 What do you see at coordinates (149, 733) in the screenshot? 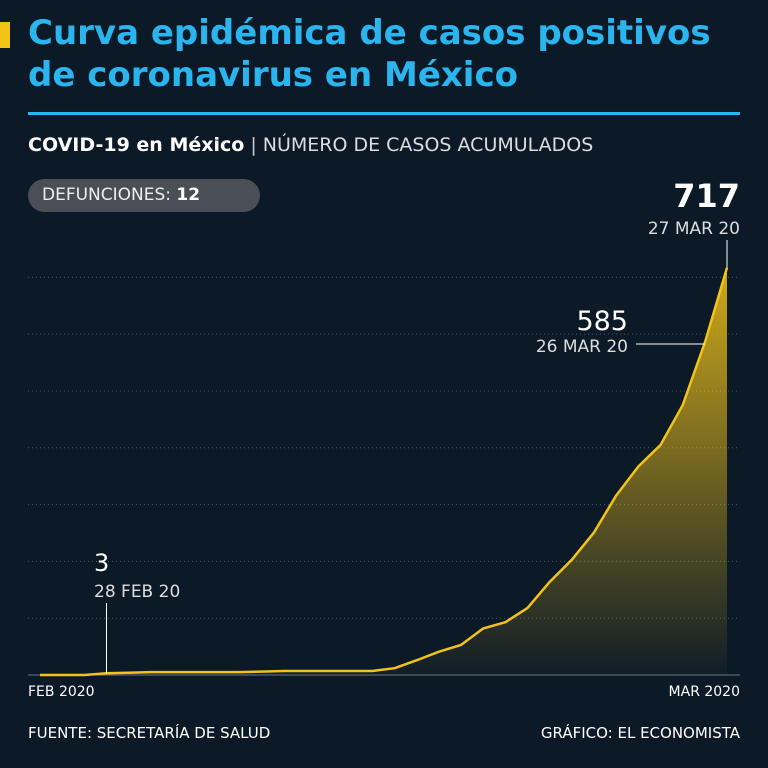
I see `source: FUENTE: SECRETARÍA DE SALUD` at bounding box center [149, 733].